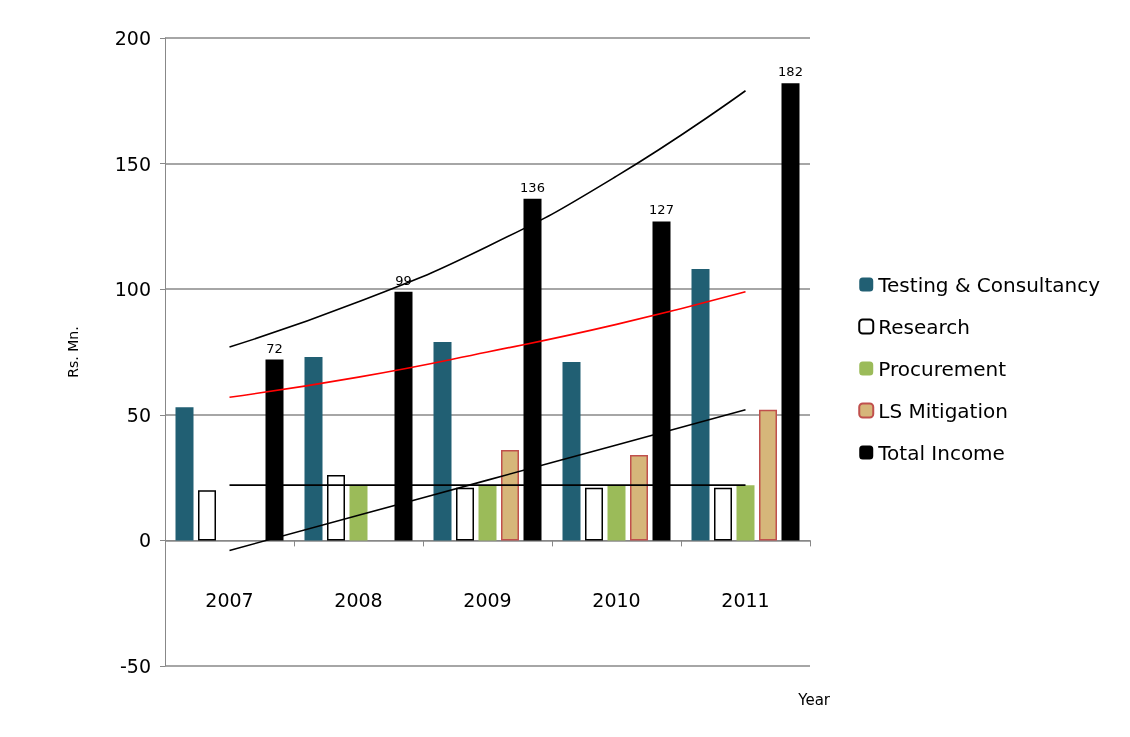 The width and height of the screenshot is (1130, 737). Describe the element at coordinates (989, 284) in the screenshot. I see `legend-label: Testing & Consultancy` at that location.